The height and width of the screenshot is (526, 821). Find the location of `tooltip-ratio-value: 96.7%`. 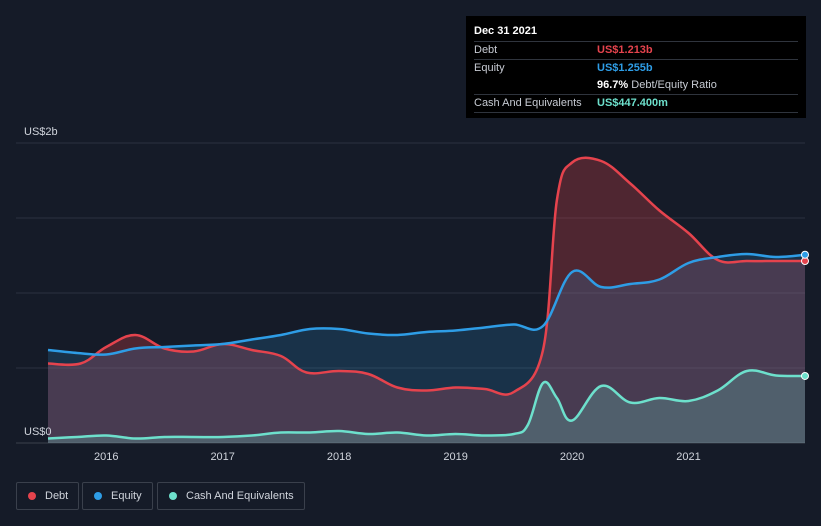

tooltip-ratio-value: 96.7% is located at coordinates (613, 85).